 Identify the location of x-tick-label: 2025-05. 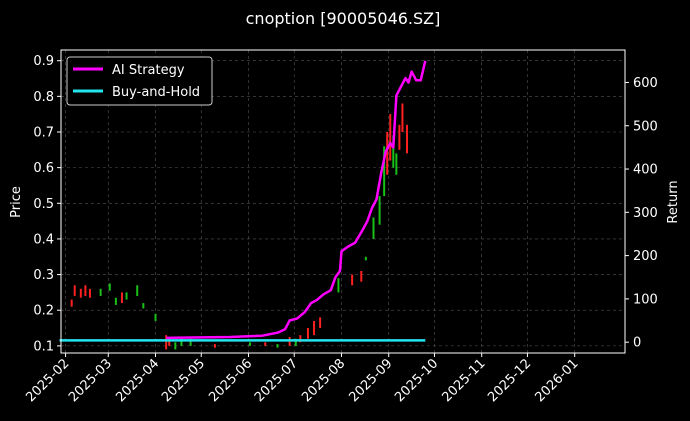
(183, 380).